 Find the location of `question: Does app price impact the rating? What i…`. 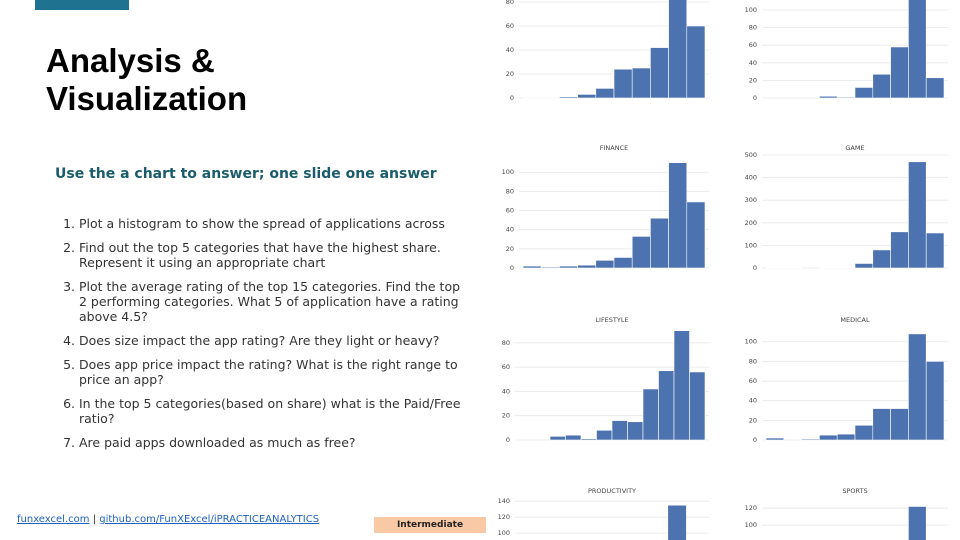

question: Does app price impact the rating? What i… is located at coordinates (271, 372).